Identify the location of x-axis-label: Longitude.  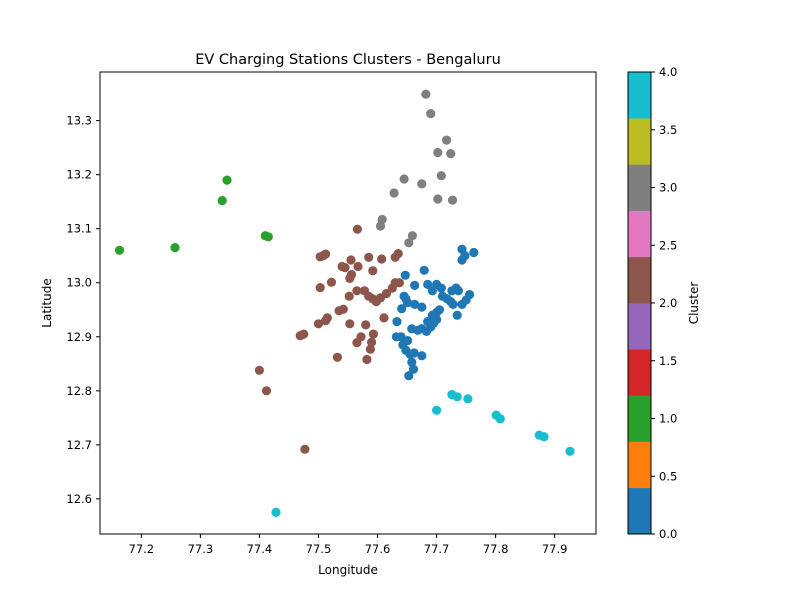
(348, 570).